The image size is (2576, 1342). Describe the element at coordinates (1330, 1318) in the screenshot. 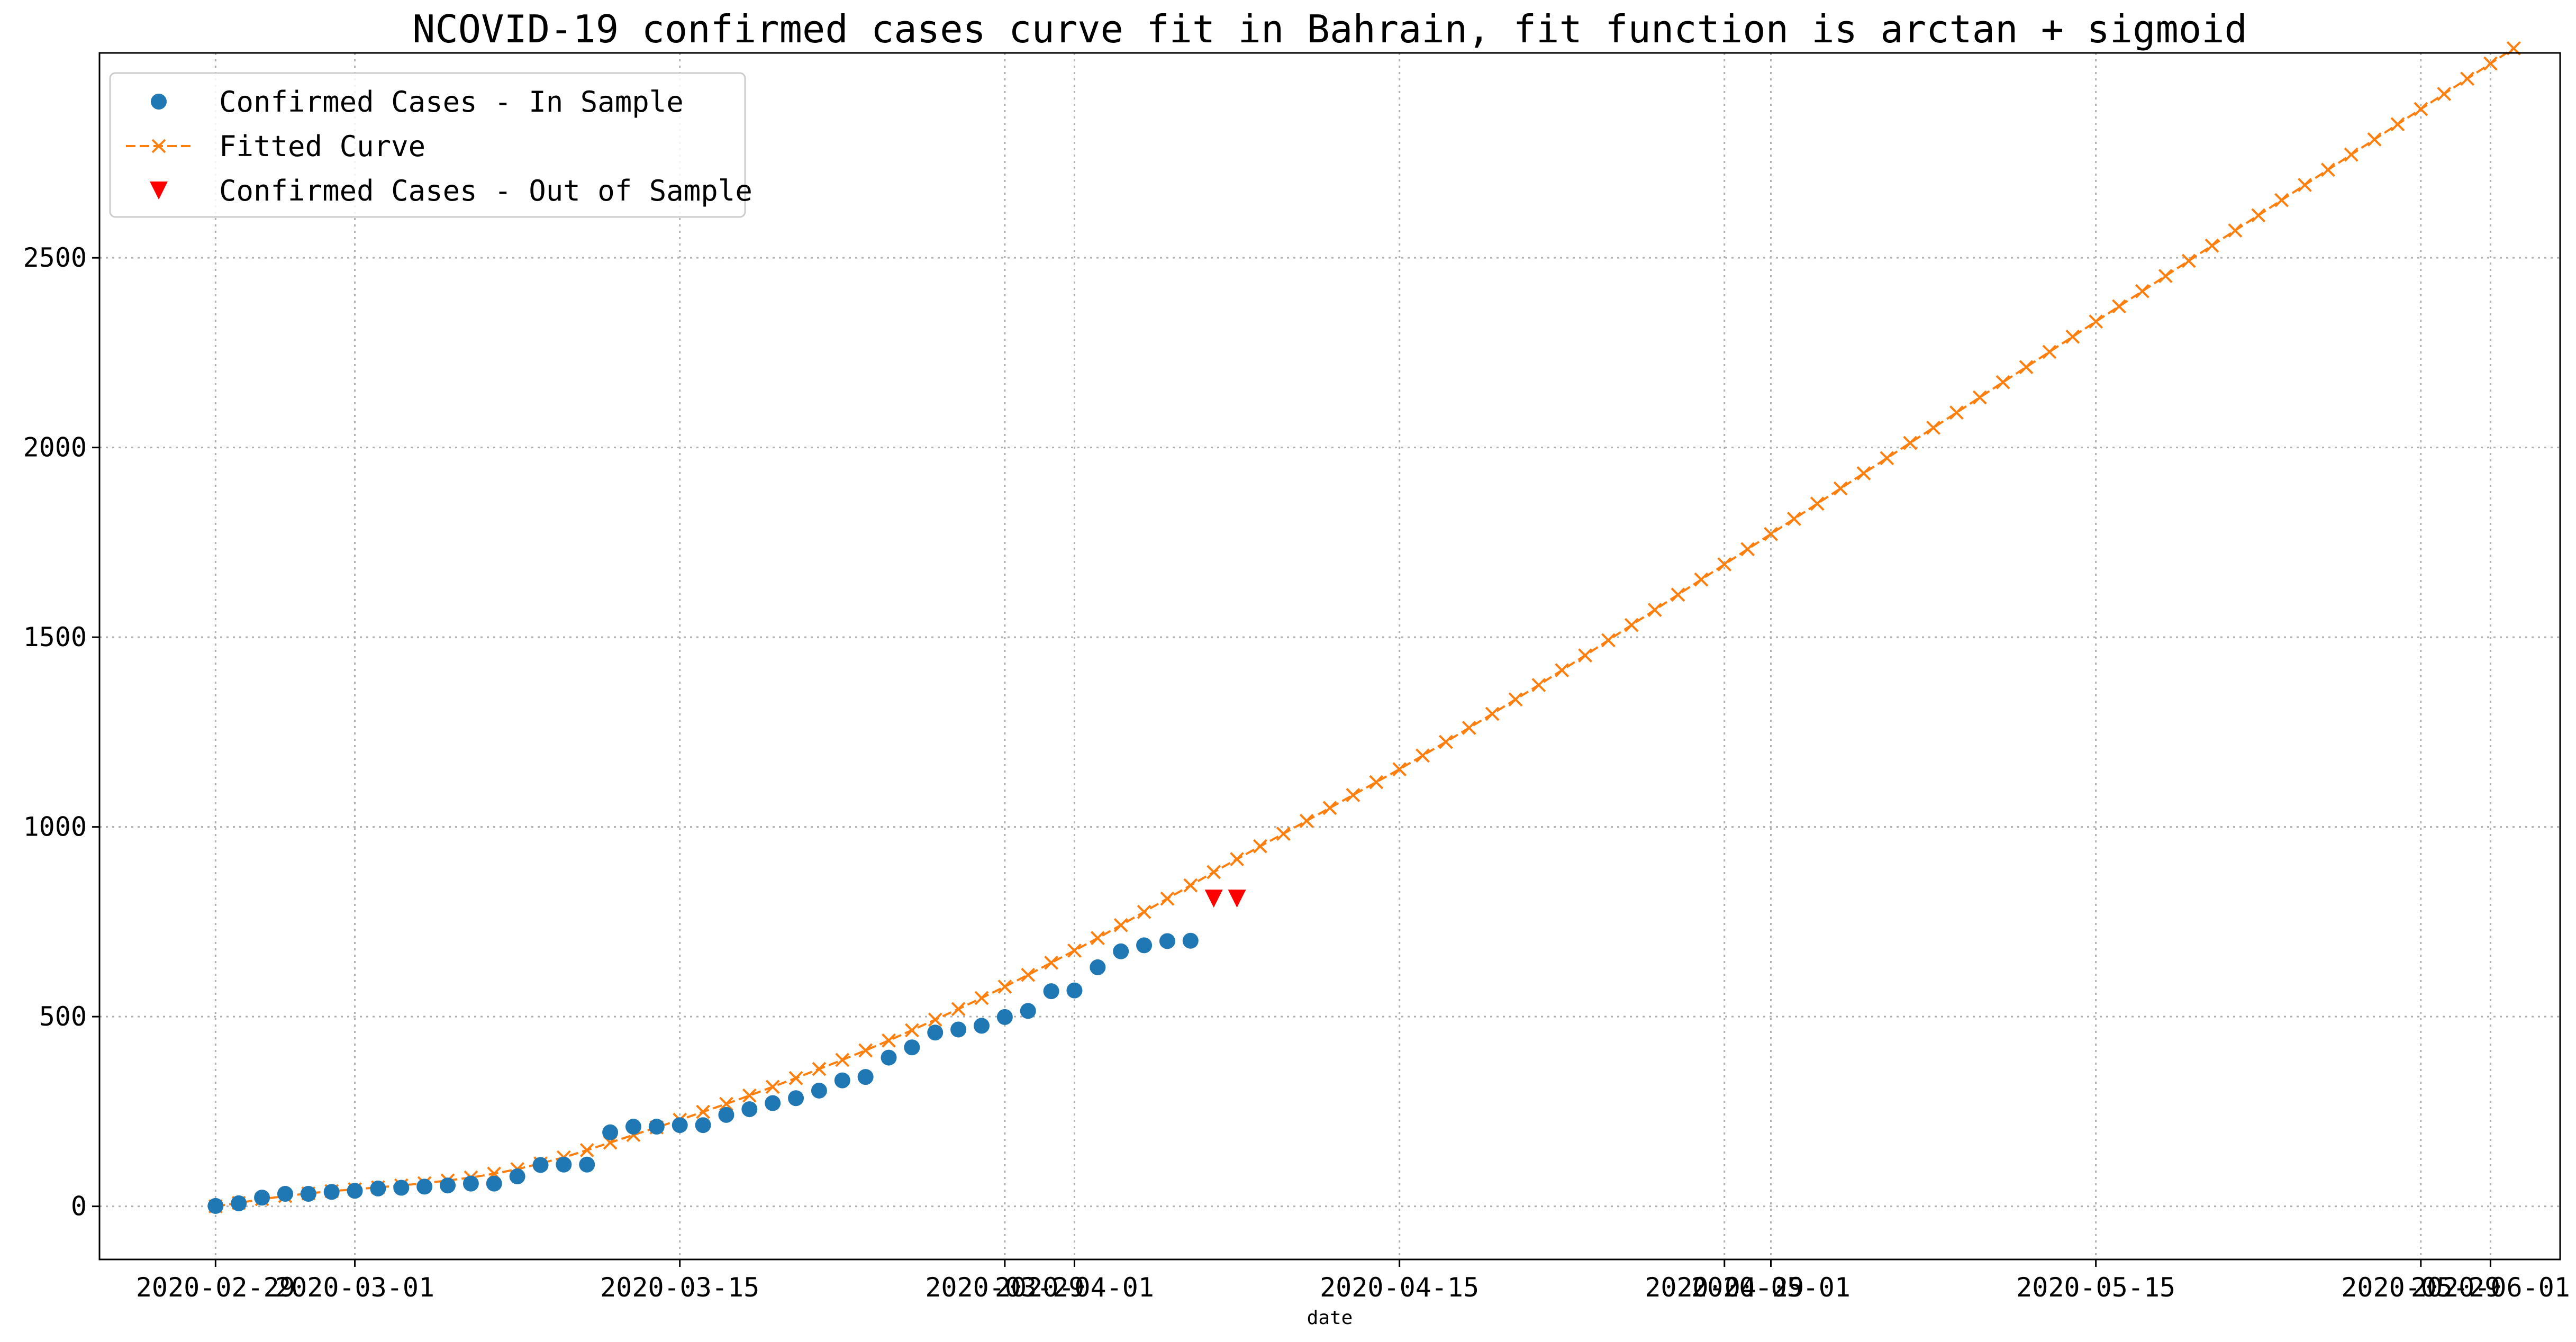

I see `x-axis-label: date` at that location.